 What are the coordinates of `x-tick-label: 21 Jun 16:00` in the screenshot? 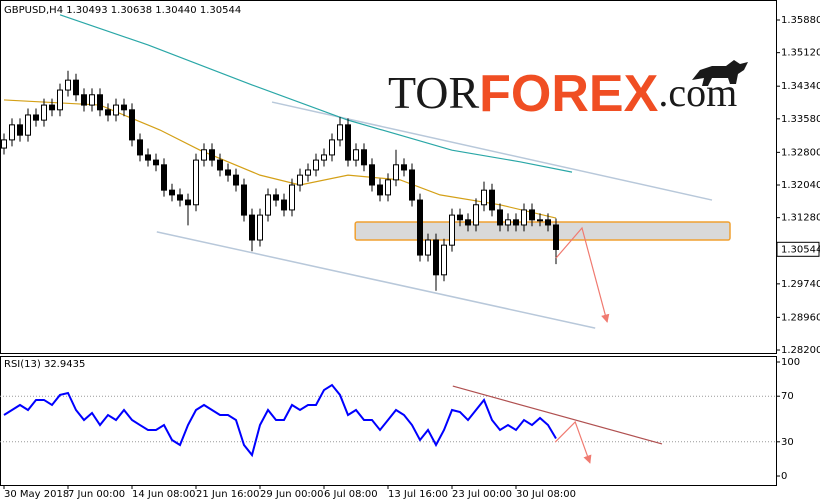 It's located at (228, 494).